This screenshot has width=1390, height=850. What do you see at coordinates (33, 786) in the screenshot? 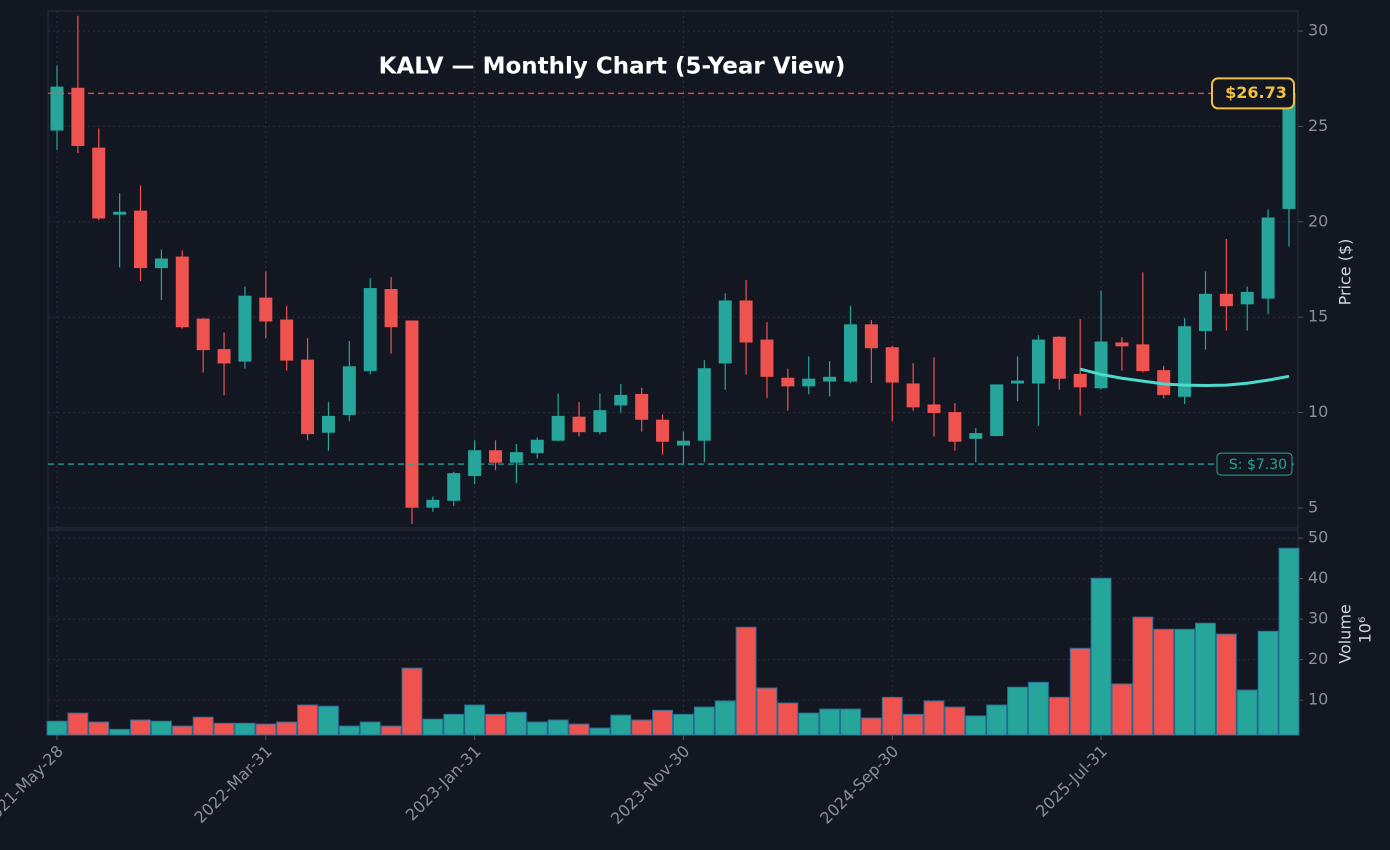
I see `x-tick-label: 2021-May-28` at bounding box center [33, 786].